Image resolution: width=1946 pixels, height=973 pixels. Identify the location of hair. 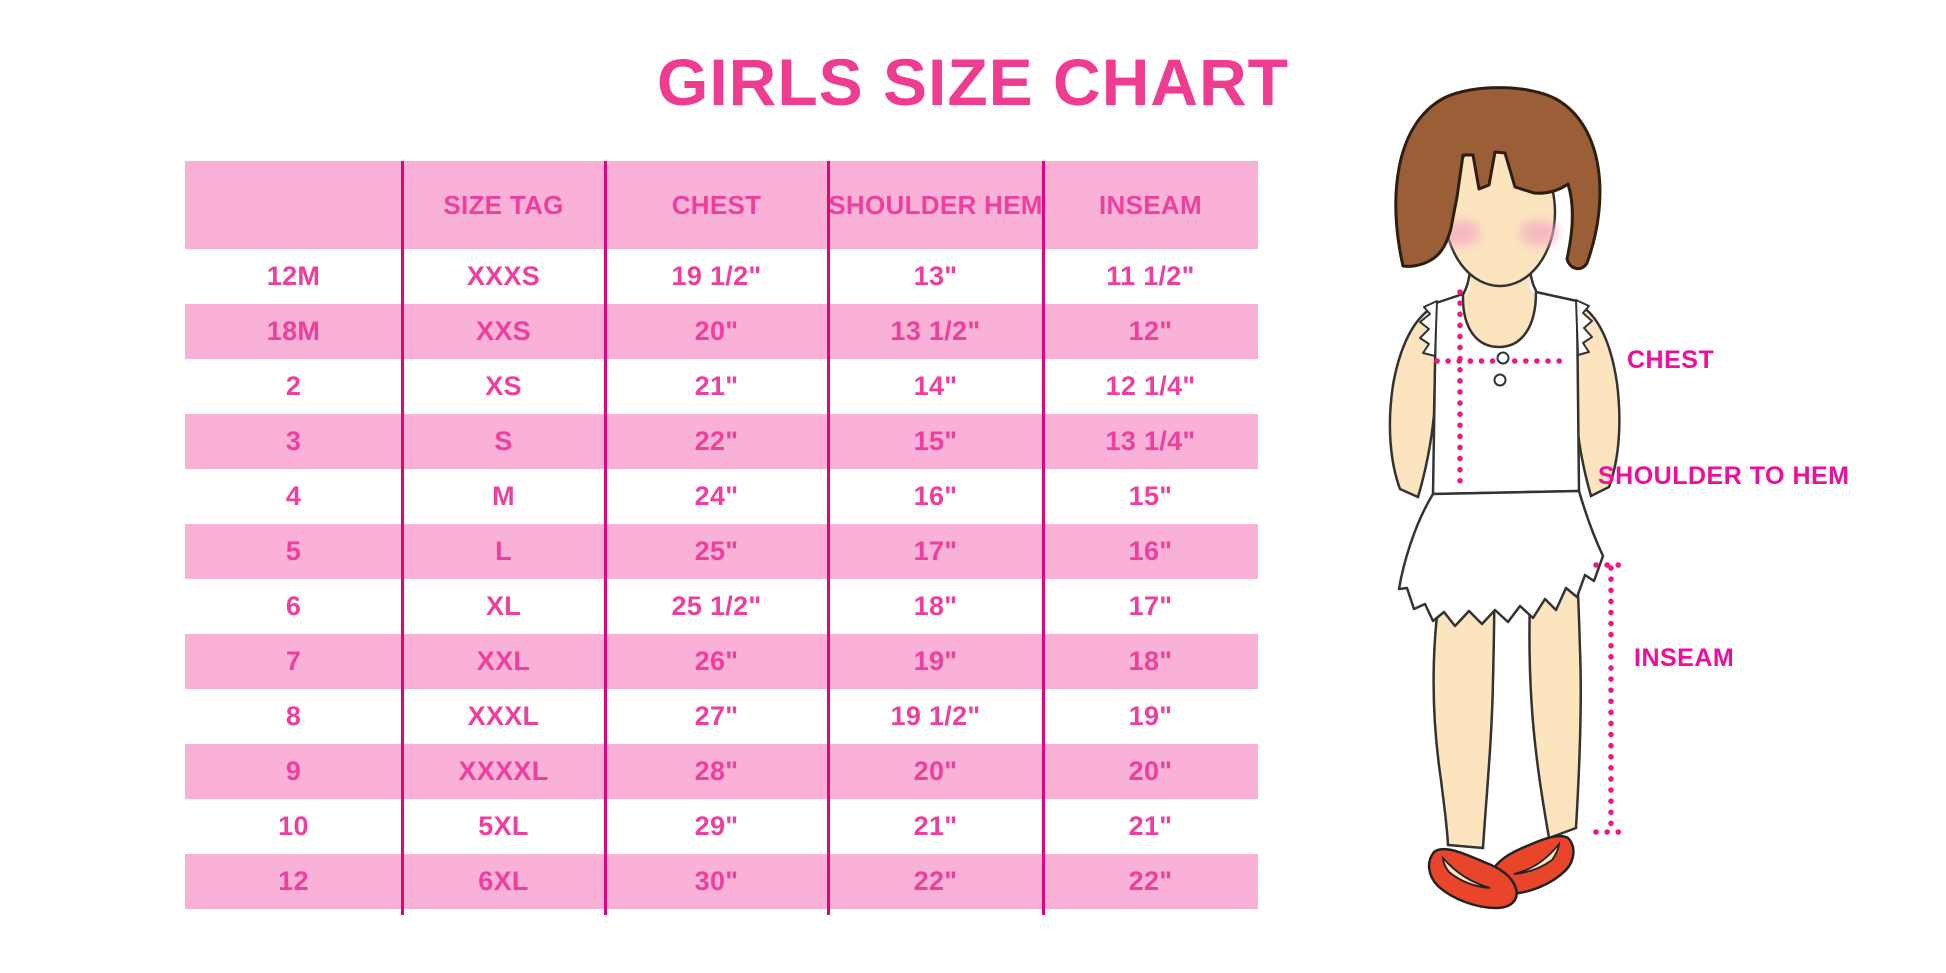
(1498, 178).